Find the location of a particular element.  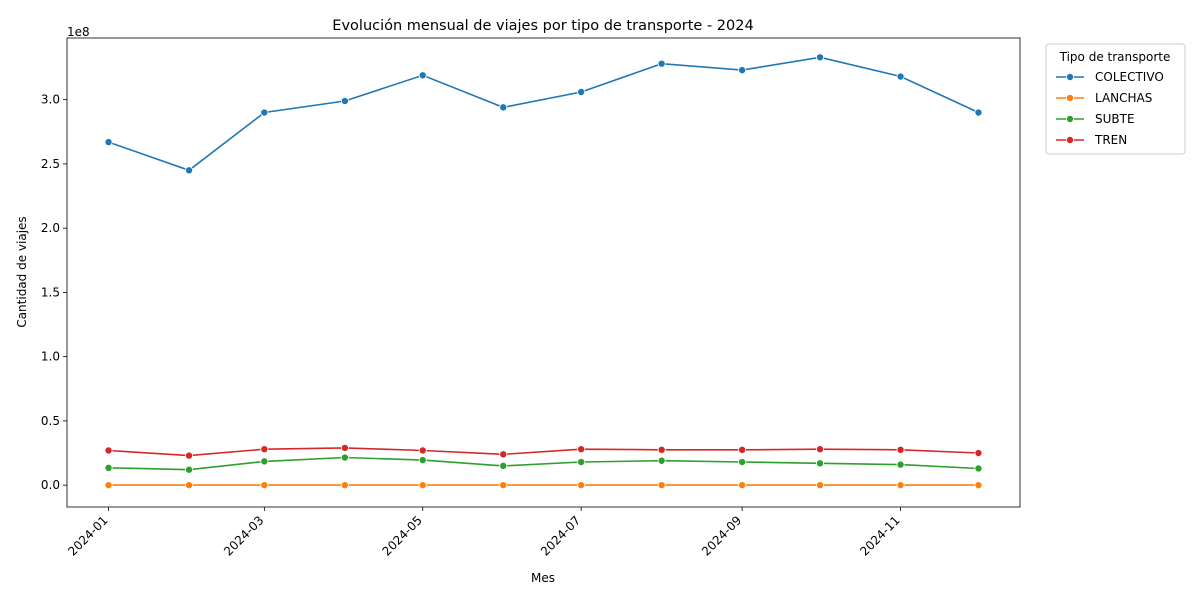

series-tren is located at coordinates (543, 451).